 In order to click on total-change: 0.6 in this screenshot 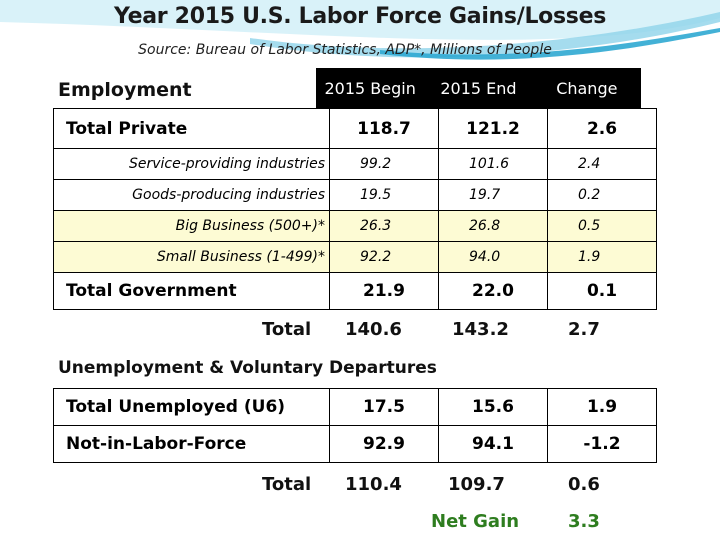, I will do `click(584, 484)`.